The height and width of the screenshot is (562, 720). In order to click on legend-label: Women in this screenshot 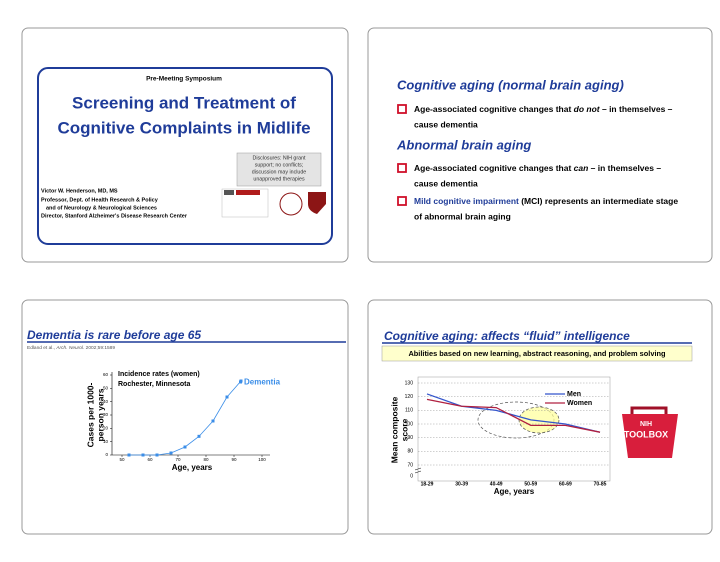, I will do `click(579, 403)`.